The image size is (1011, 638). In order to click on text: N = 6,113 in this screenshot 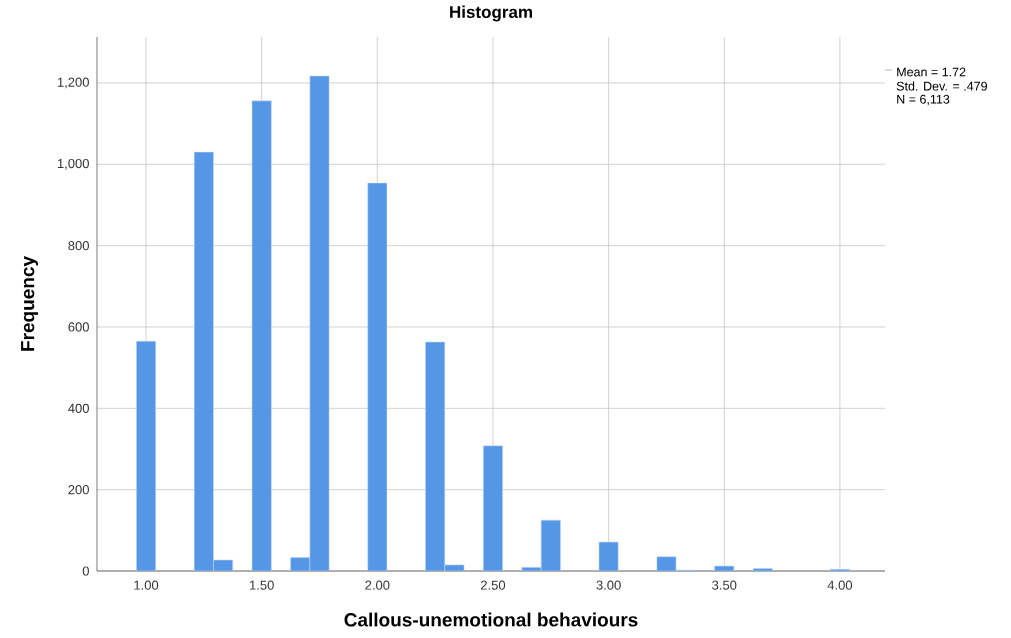, I will do `click(923, 100)`.